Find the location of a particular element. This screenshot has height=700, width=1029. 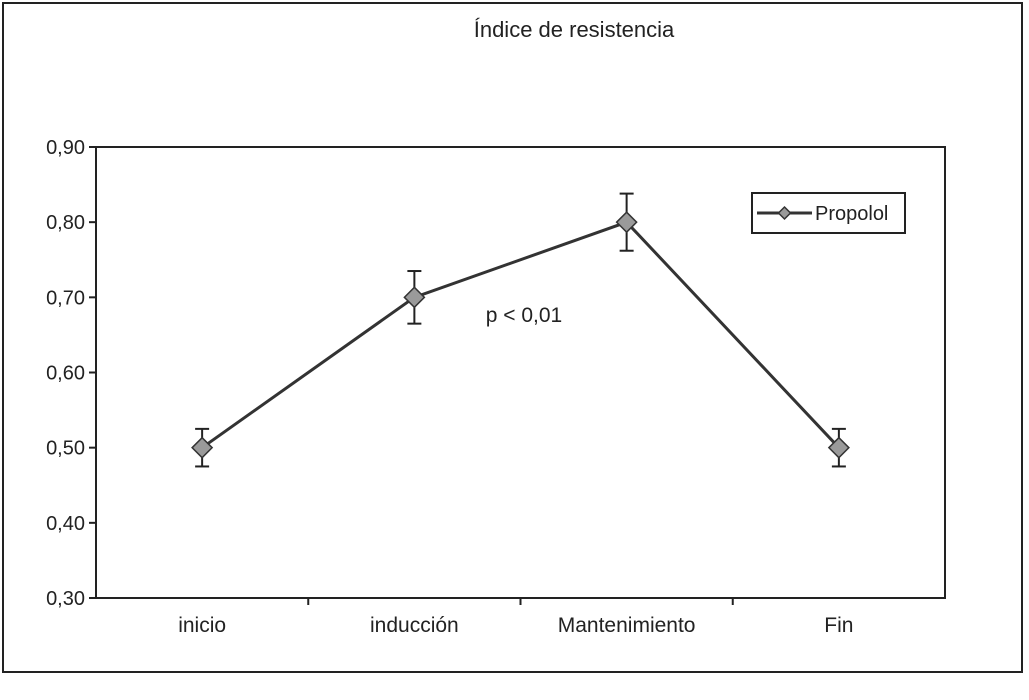

y-axis: 0,30 0,40 0,50 0,60 0,70 0,80 0,90 is located at coordinates (71, 373).